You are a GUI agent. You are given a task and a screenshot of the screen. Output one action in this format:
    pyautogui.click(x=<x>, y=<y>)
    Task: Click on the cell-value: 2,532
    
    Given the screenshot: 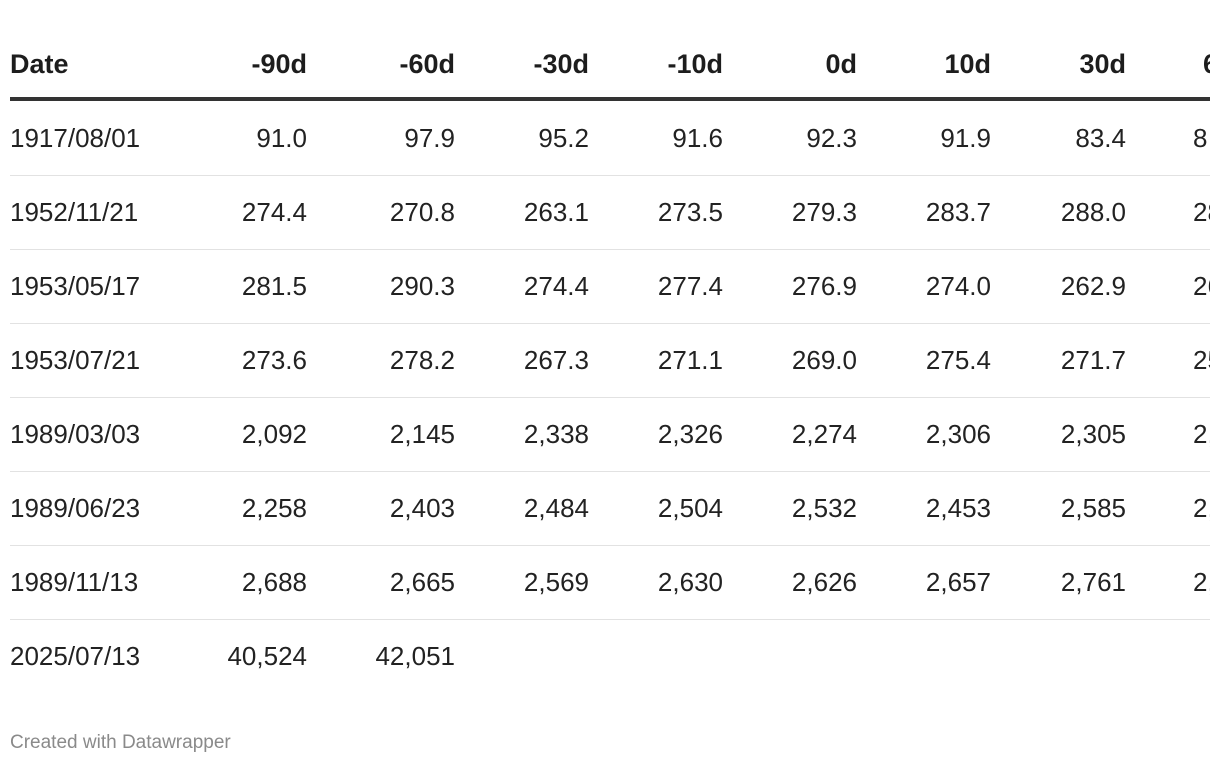 What is the action you would take?
    pyautogui.click(x=824, y=508)
    